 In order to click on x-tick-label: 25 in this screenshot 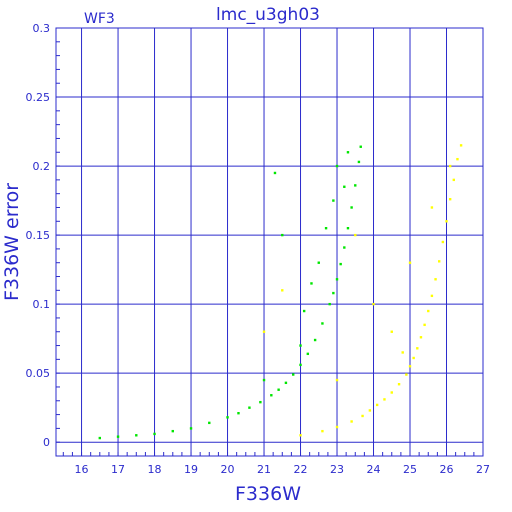, I will do `click(410, 469)`.